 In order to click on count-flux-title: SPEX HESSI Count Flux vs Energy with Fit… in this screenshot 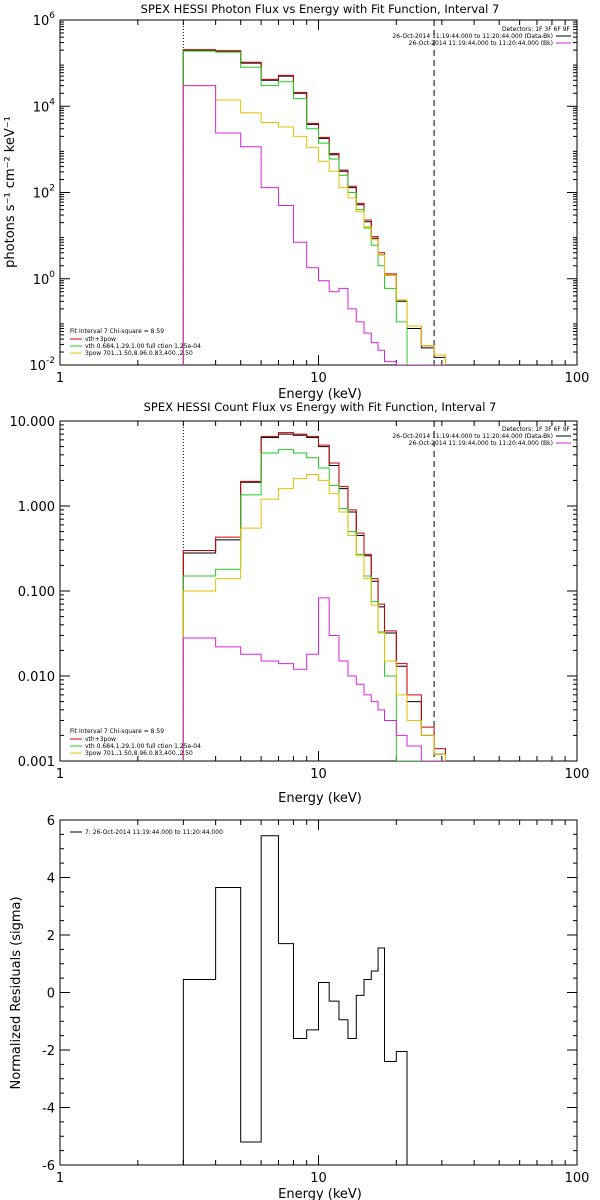, I will do `click(320, 407)`.